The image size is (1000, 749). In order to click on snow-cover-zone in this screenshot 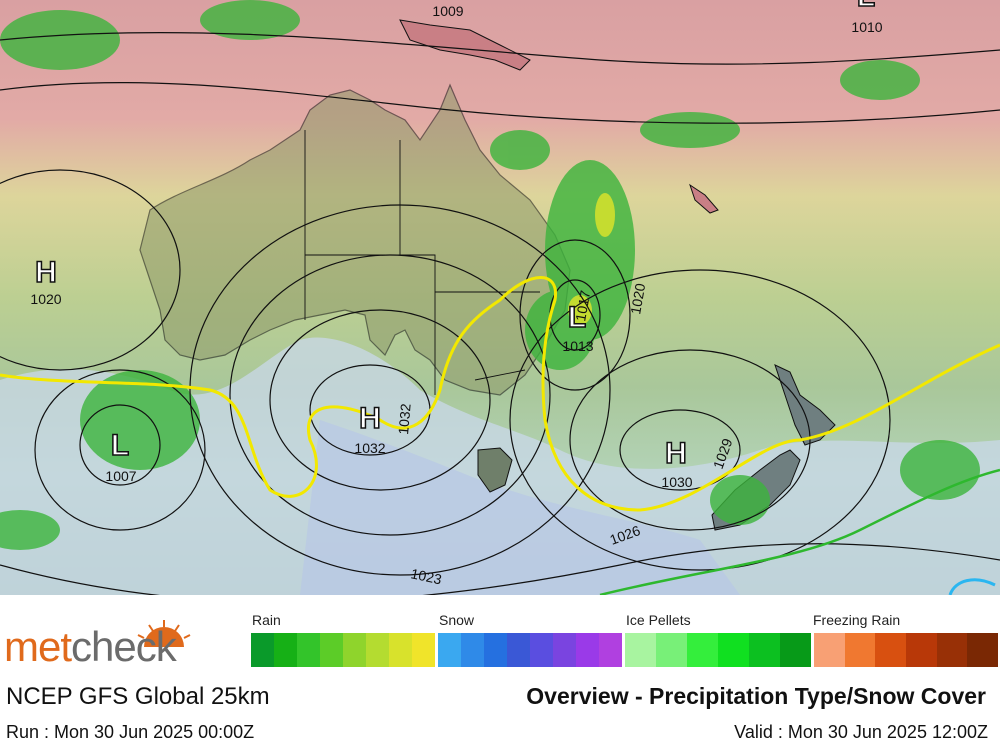, I will do `click(520, 507)`.